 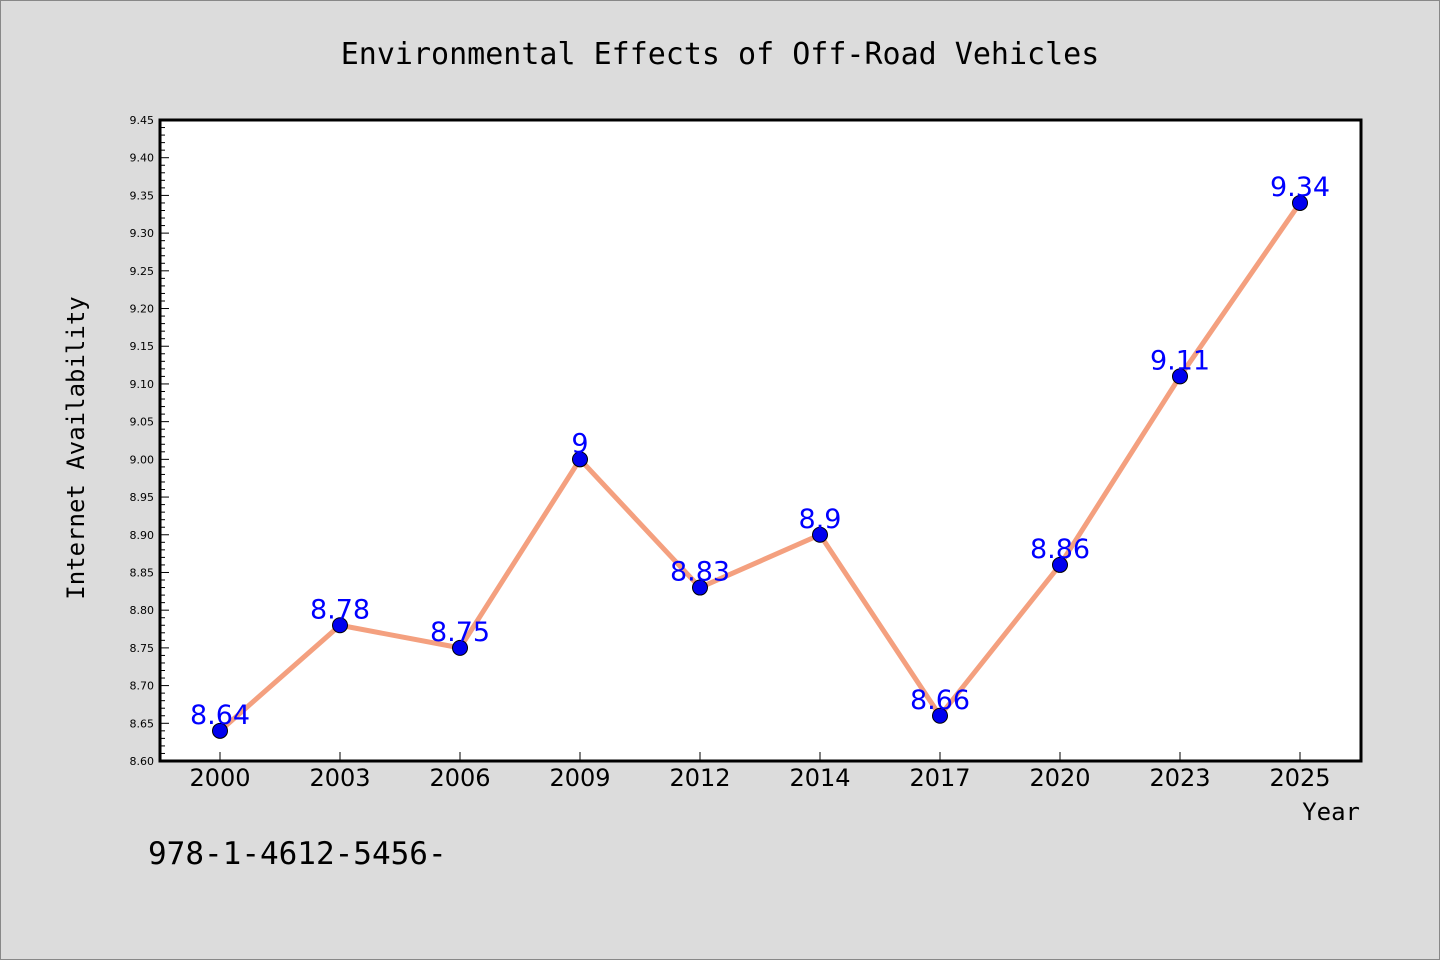 I want to click on x-tick-label: 2006, so click(x=459, y=778).